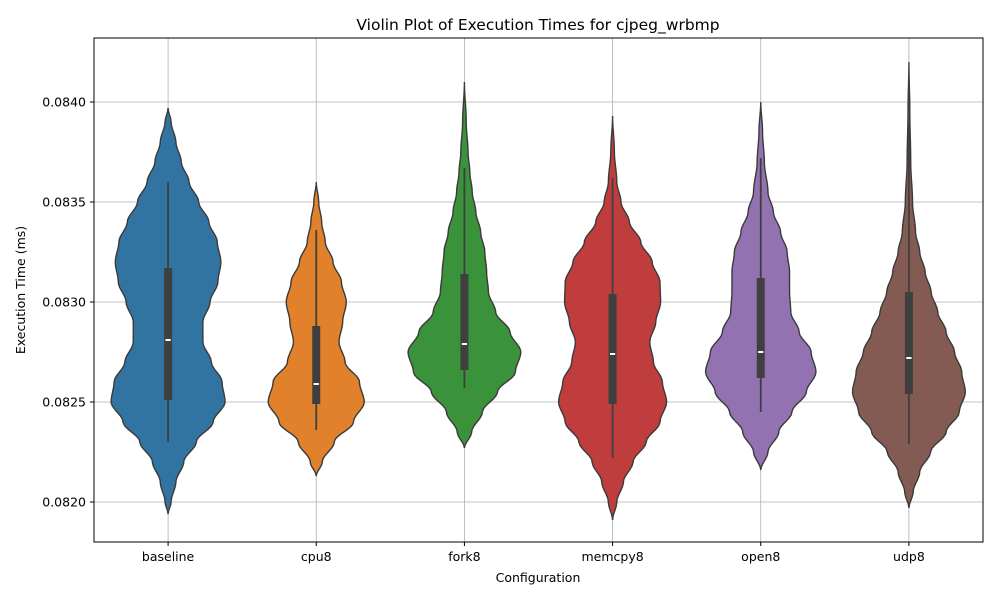 The height and width of the screenshot is (600, 1000). What do you see at coordinates (64, 202) in the screenshot?
I see `y-tick-label: 0.0835` at bounding box center [64, 202].